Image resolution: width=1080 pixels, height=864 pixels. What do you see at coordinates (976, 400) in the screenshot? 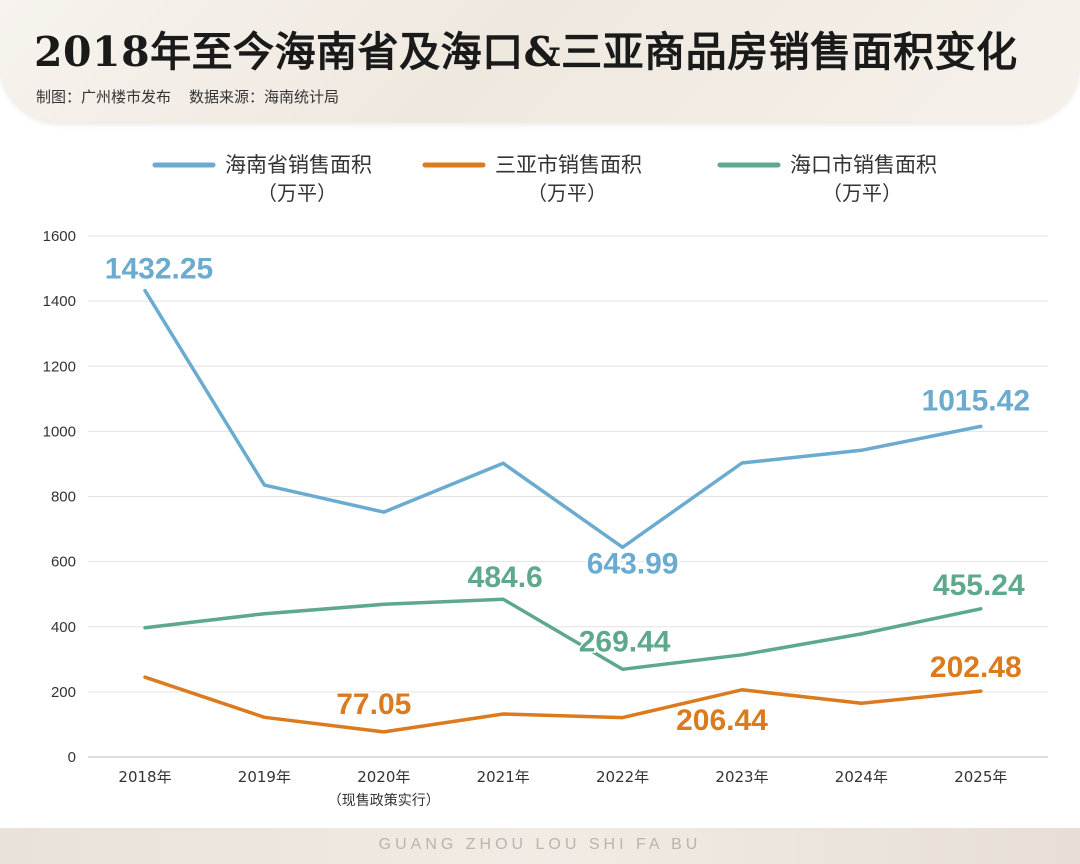
I see `data-label: 1015.42` at bounding box center [976, 400].